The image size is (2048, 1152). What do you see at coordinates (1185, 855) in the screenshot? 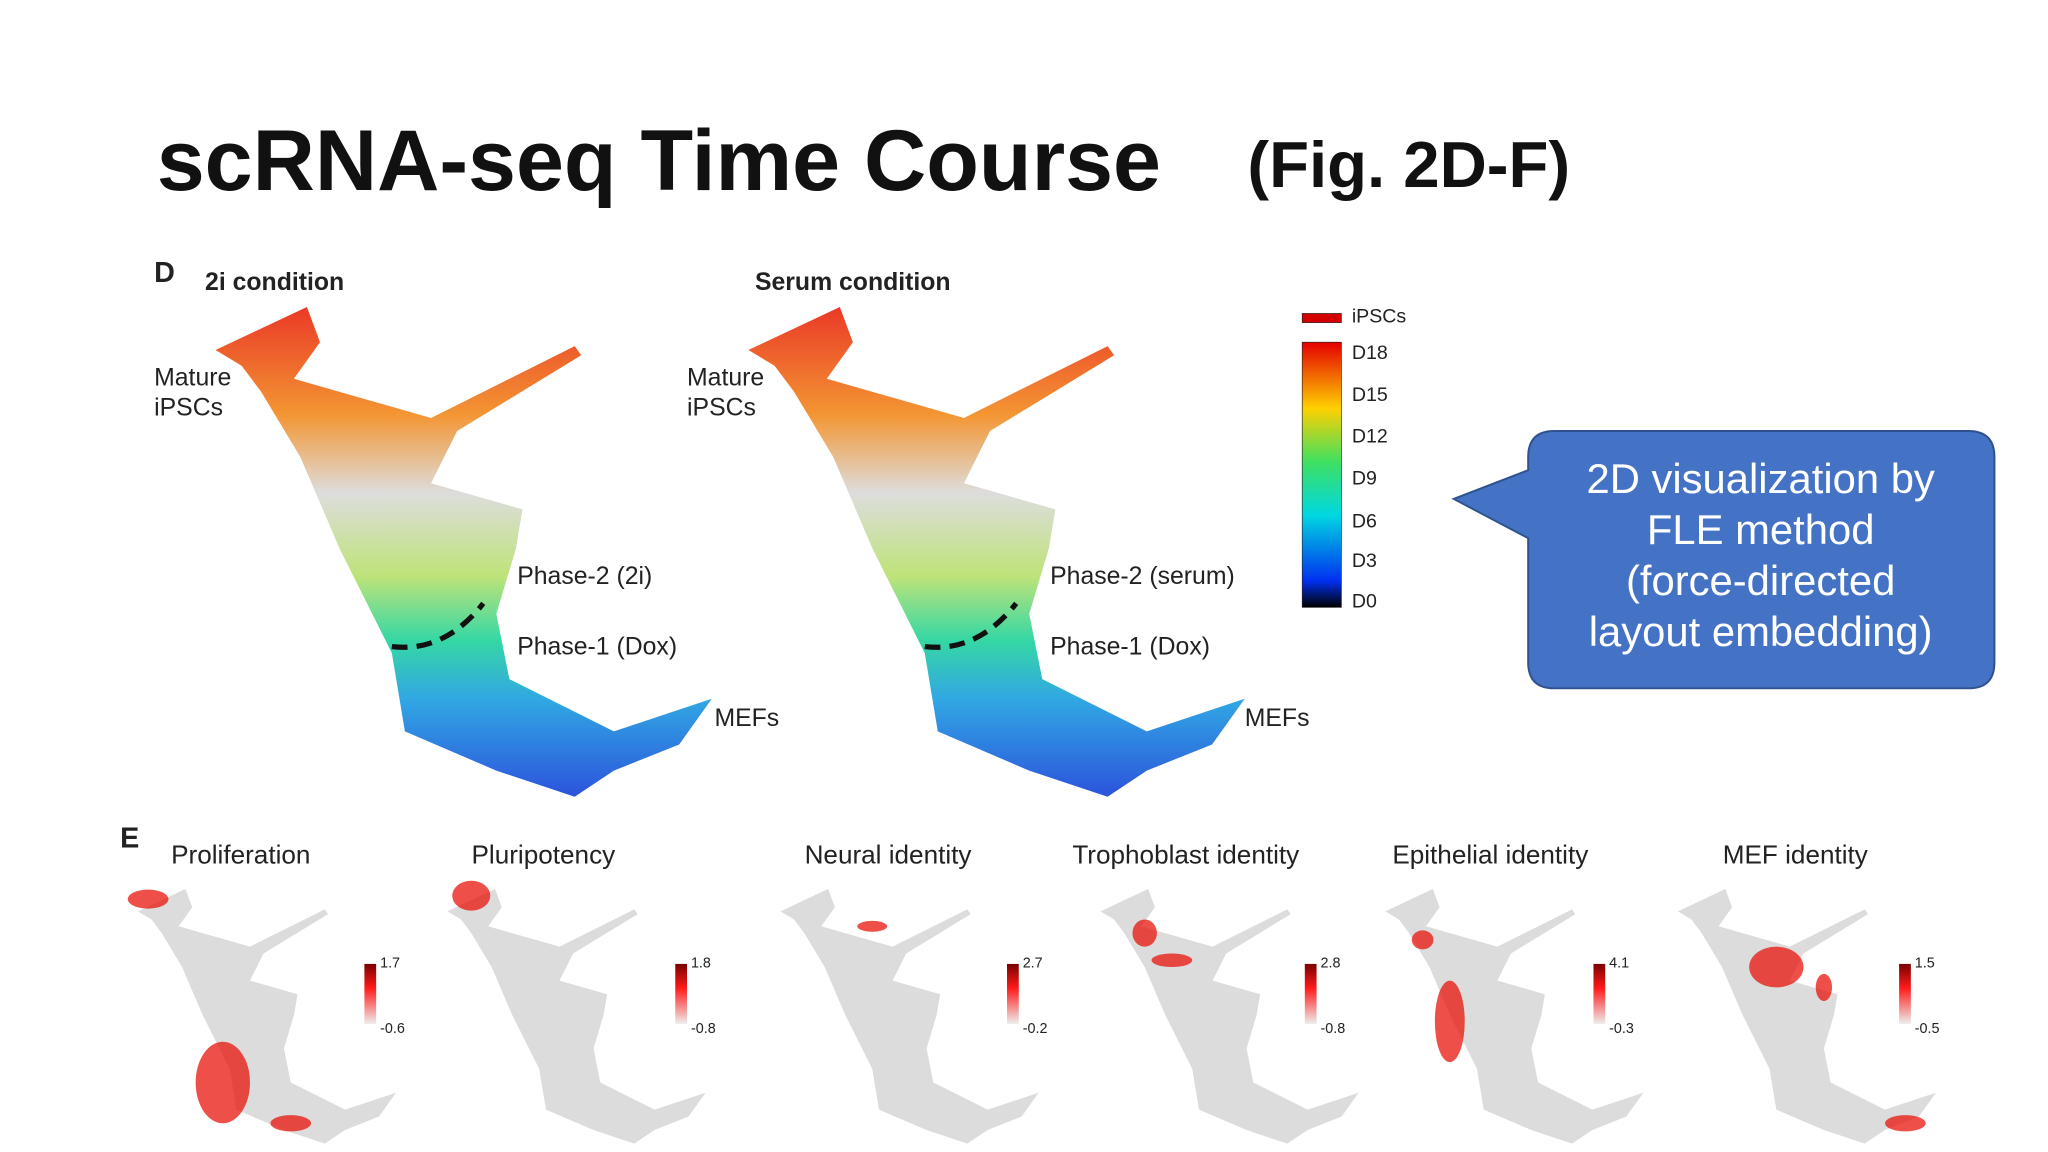
I see `plot-title: Trophoblast identity` at bounding box center [1185, 855].